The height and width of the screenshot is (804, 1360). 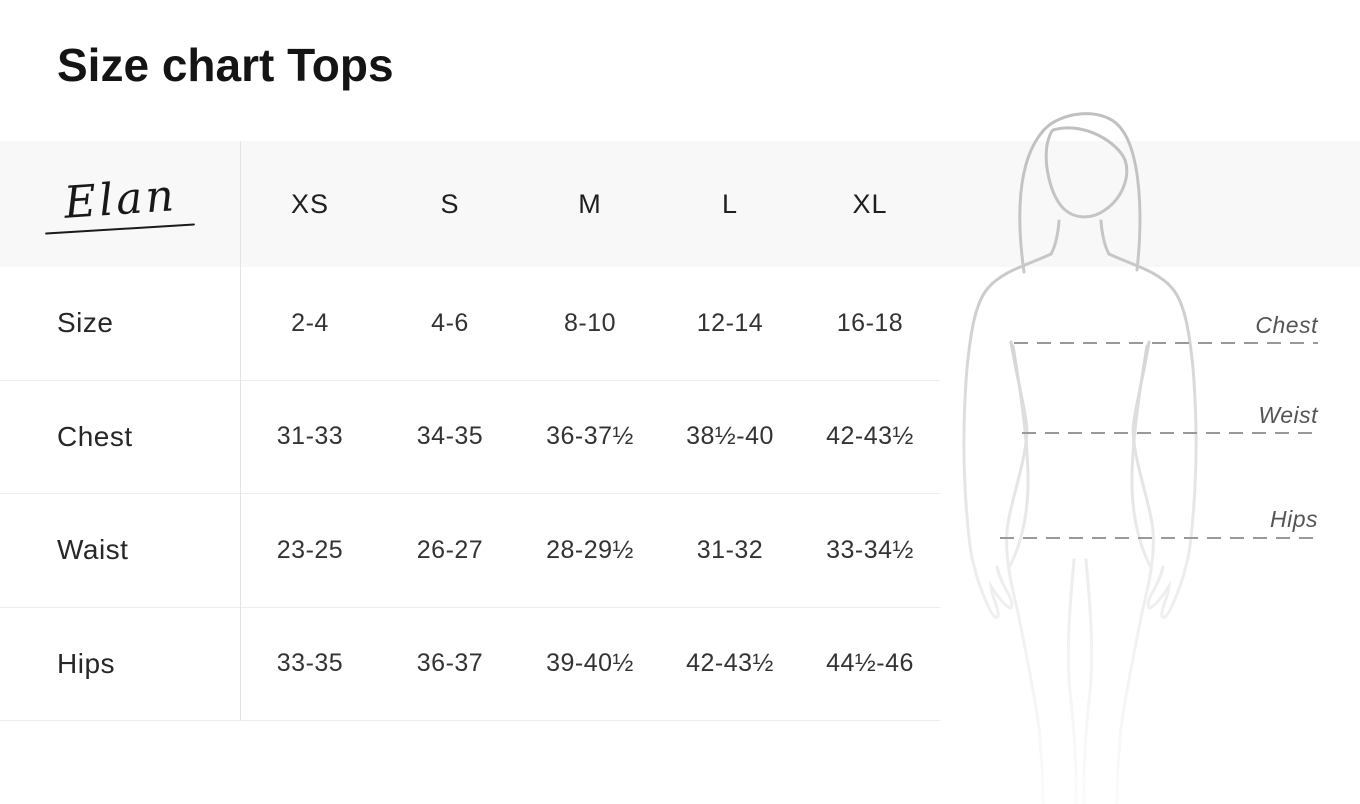 What do you see at coordinates (1293, 519) in the screenshot?
I see `figure-label-hips: Hips` at bounding box center [1293, 519].